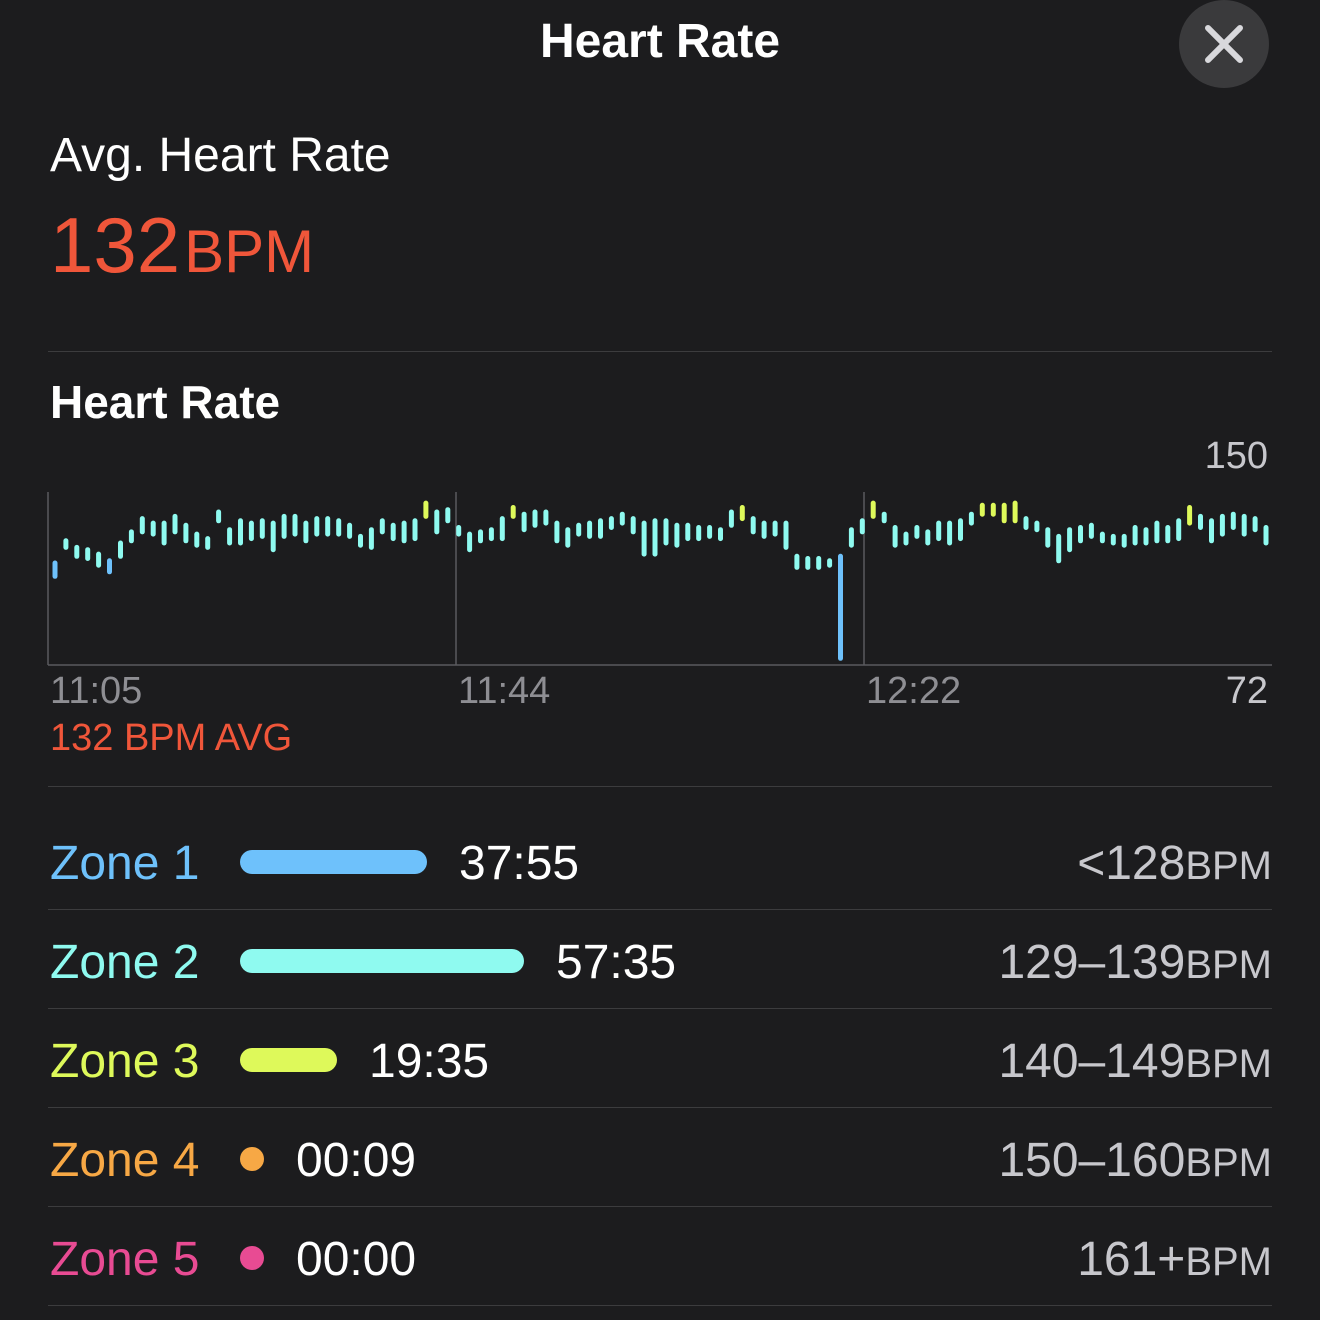 Image resolution: width=1320 pixels, height=1320 pixels. I want to click on zone-range: 150–160BPM, so click(1135, 1162).